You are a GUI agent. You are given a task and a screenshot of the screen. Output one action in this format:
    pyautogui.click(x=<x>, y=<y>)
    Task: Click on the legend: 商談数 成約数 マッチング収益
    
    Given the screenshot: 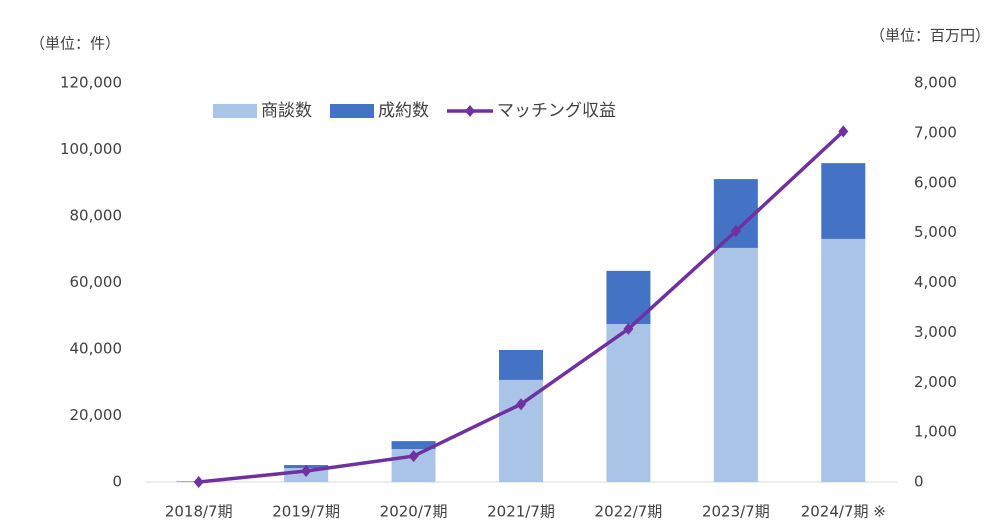 What is the action you would take?
    pyautogui.click(x=414, y=111)
    